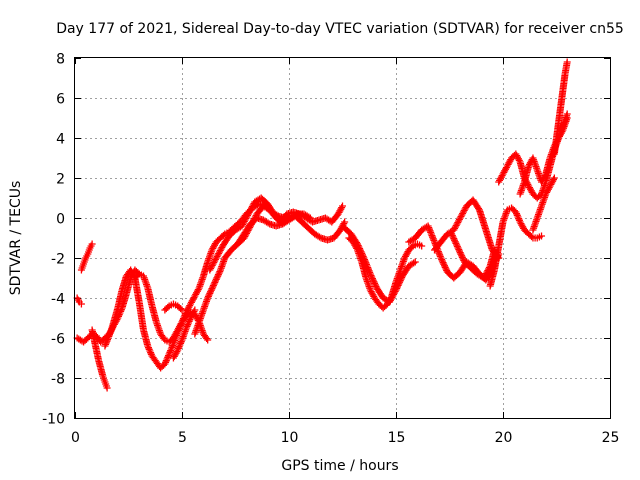 Image resolution: width=640 pixels, height=480 pixels. What do you see at coordinates (339, 466) in the screenshot?
I see `x-axis-label: GPS time / hours` at bounding box center [339, 466].